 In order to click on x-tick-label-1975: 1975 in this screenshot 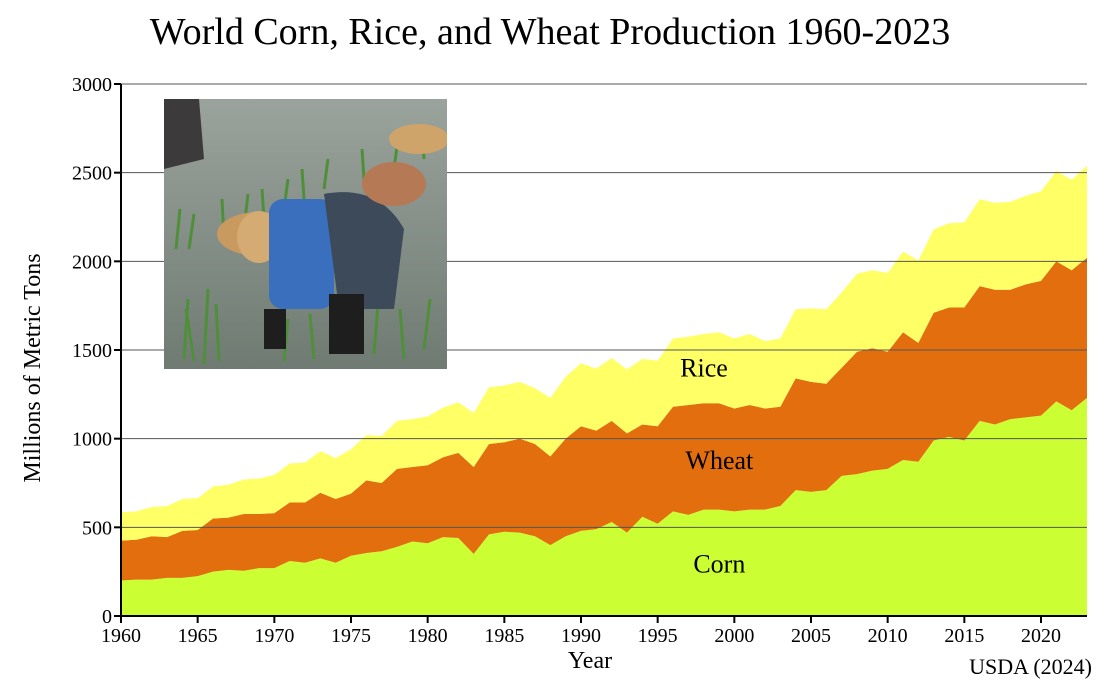, I will do `click(351, 636)`.